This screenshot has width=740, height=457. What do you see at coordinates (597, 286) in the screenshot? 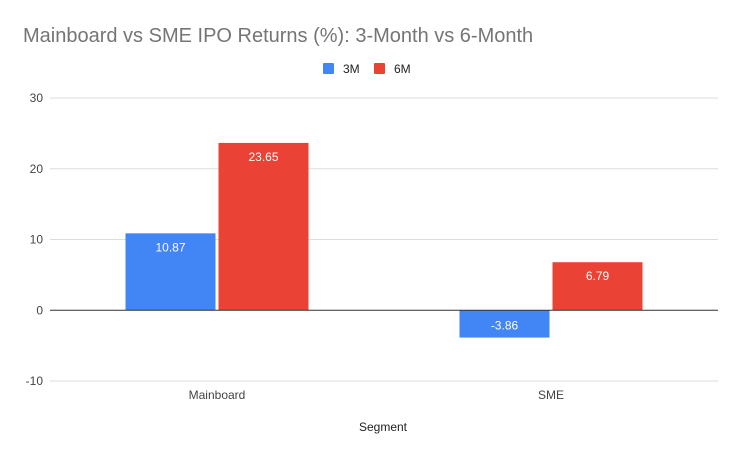
I see `bar-6M-SME` at bounding box center [597, 286].